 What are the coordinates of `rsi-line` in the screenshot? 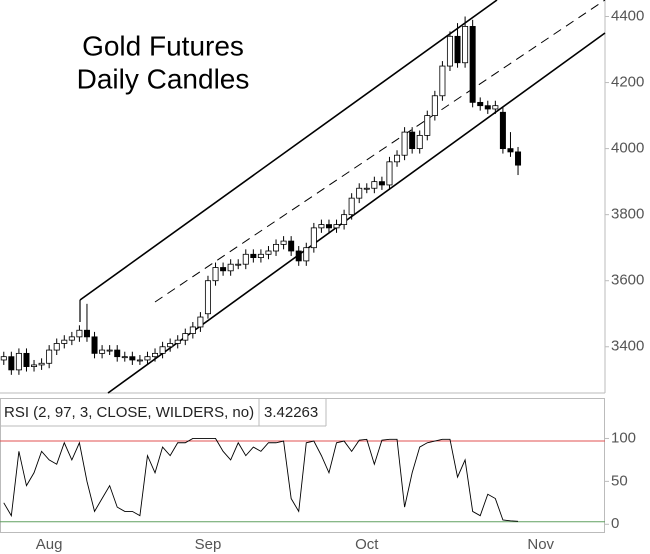 It's located at (261, 480).